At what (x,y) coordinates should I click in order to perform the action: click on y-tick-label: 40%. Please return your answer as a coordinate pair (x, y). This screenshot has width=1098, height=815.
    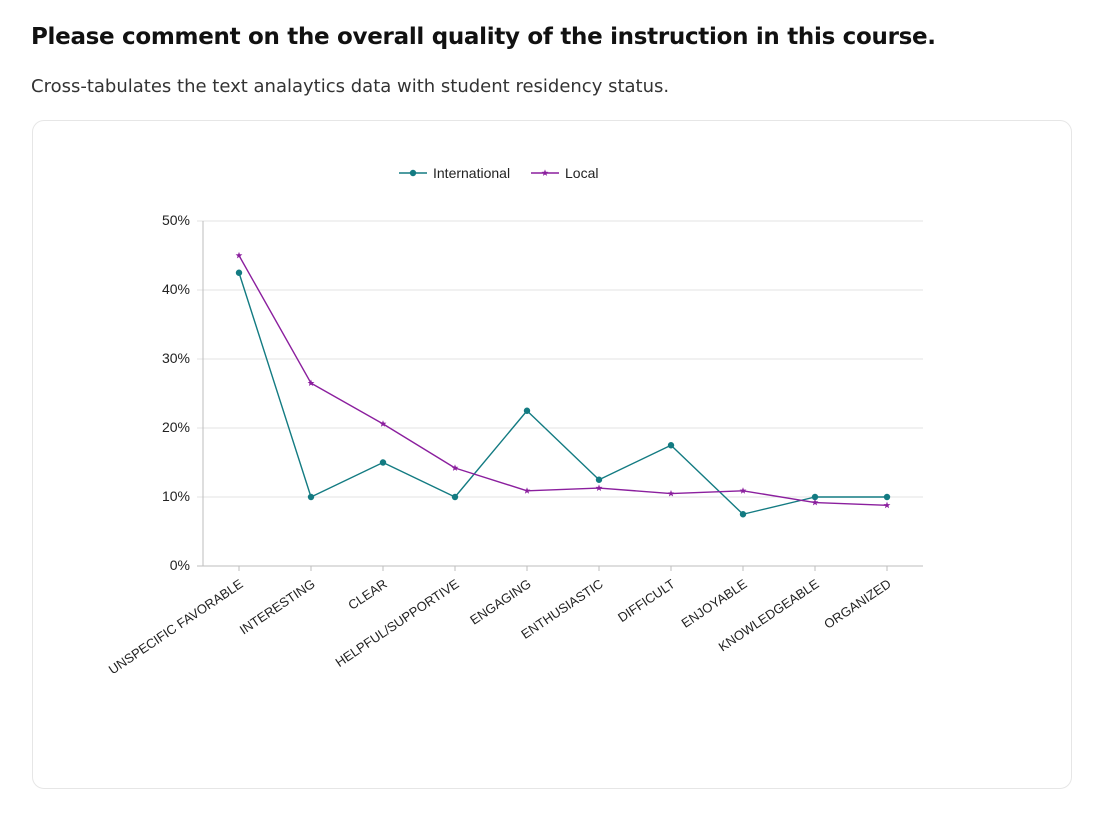
    Looking at the image, I should click on (176, 289).